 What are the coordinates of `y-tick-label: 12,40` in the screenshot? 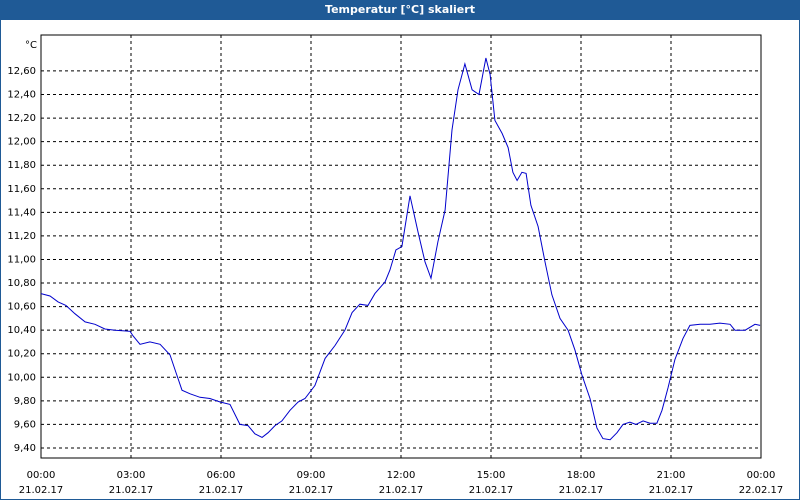 It's located at (21, 95).